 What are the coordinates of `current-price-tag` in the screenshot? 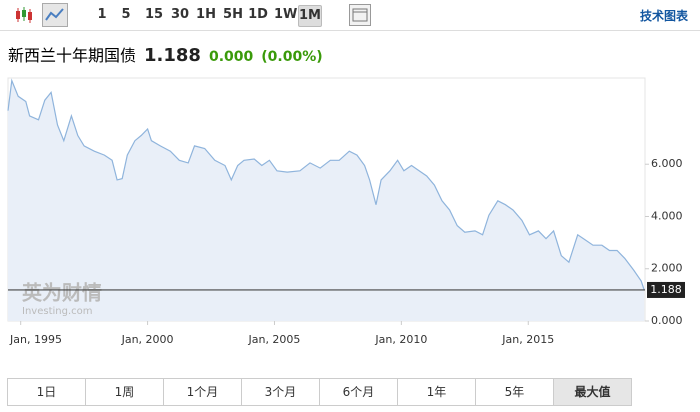 It's located at (666, 289).